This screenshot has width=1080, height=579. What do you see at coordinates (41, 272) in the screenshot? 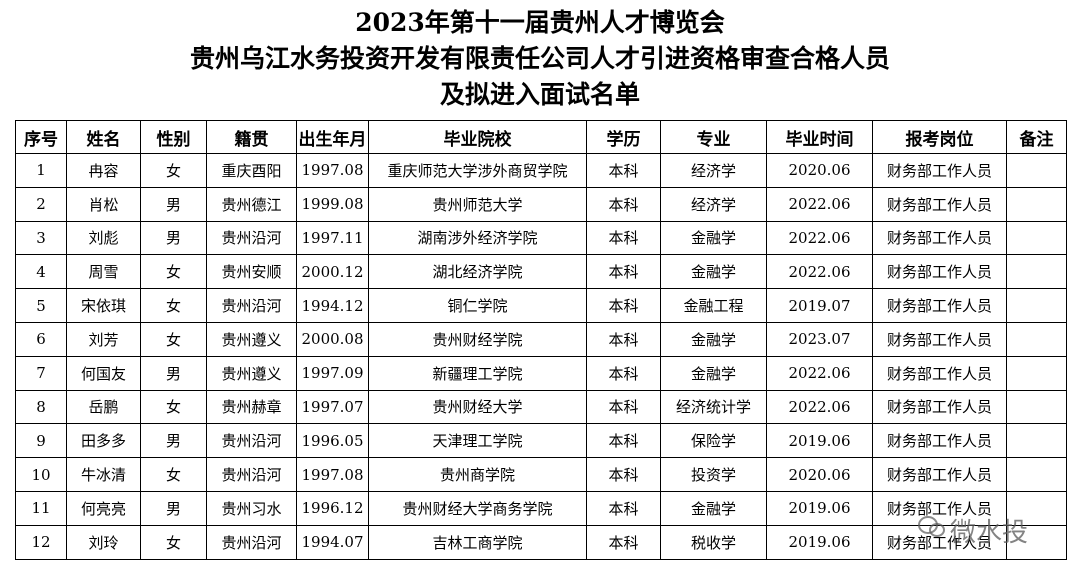
I see `table-cell: 4` at bounding box center [41, 272].